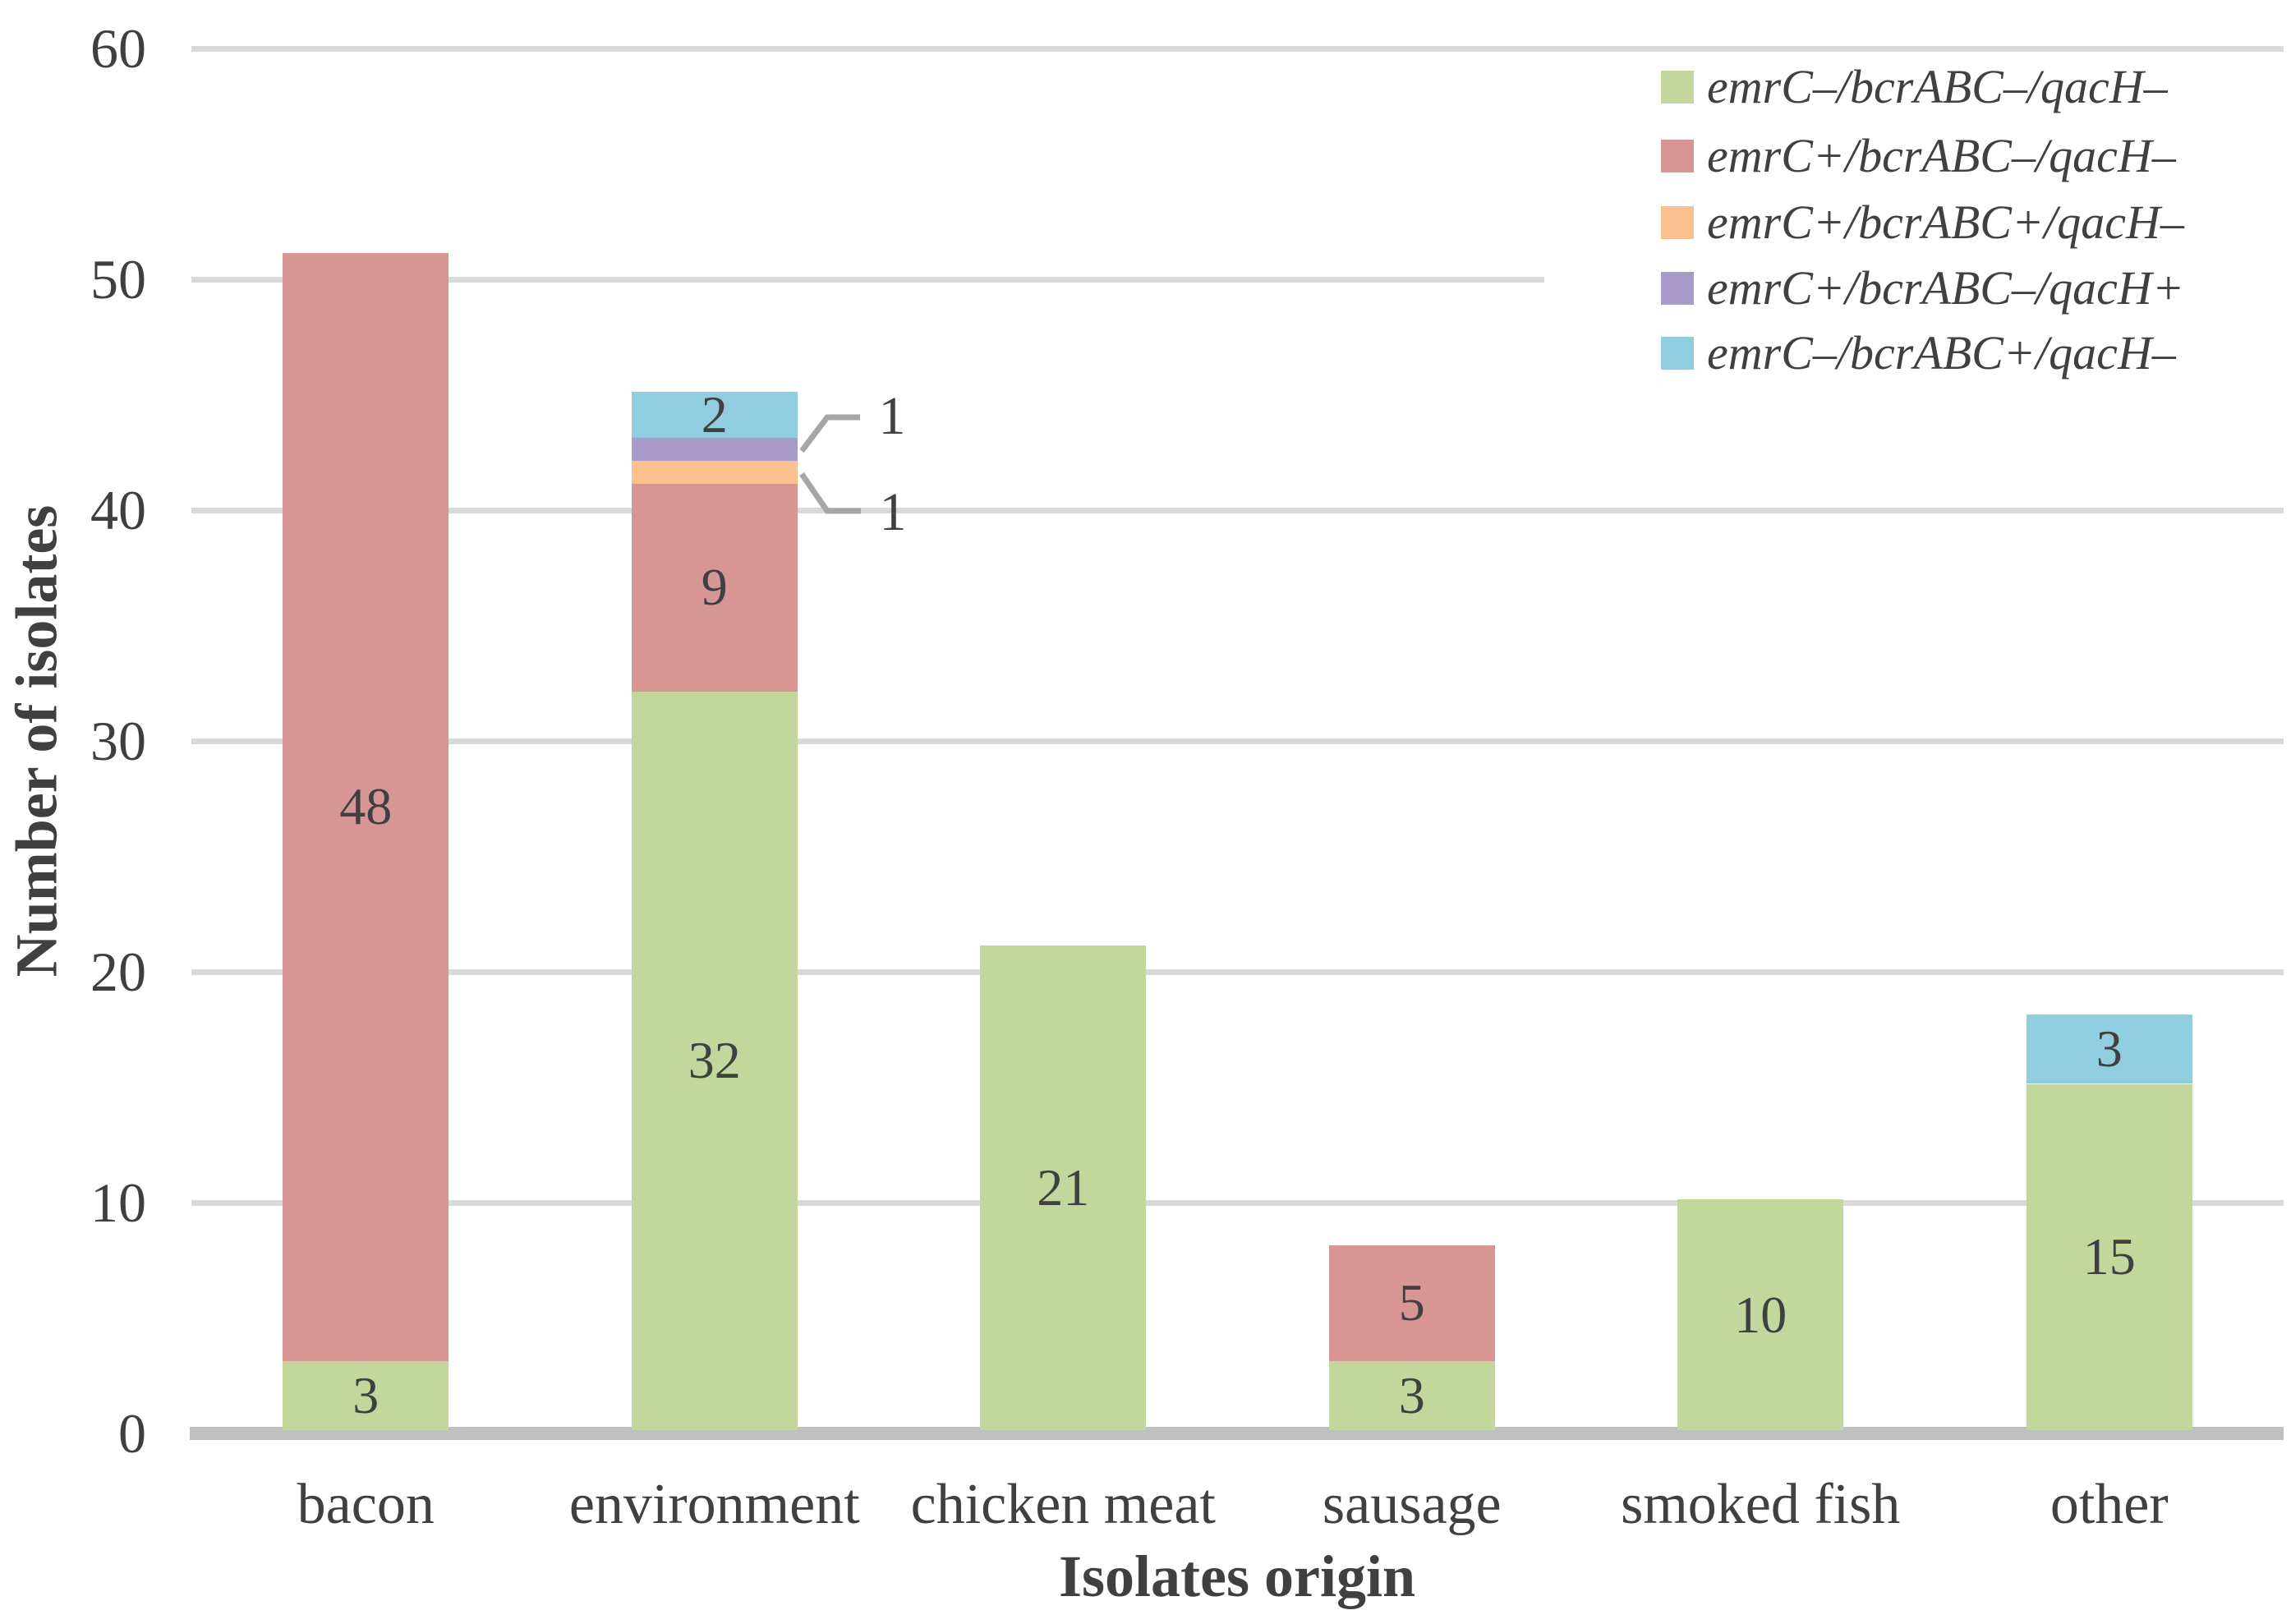 The image size is (2291, 1624). Describe the element at coordinates (714, 472) in the screenshot. I see `bar-segment-environment-s2` at that location.